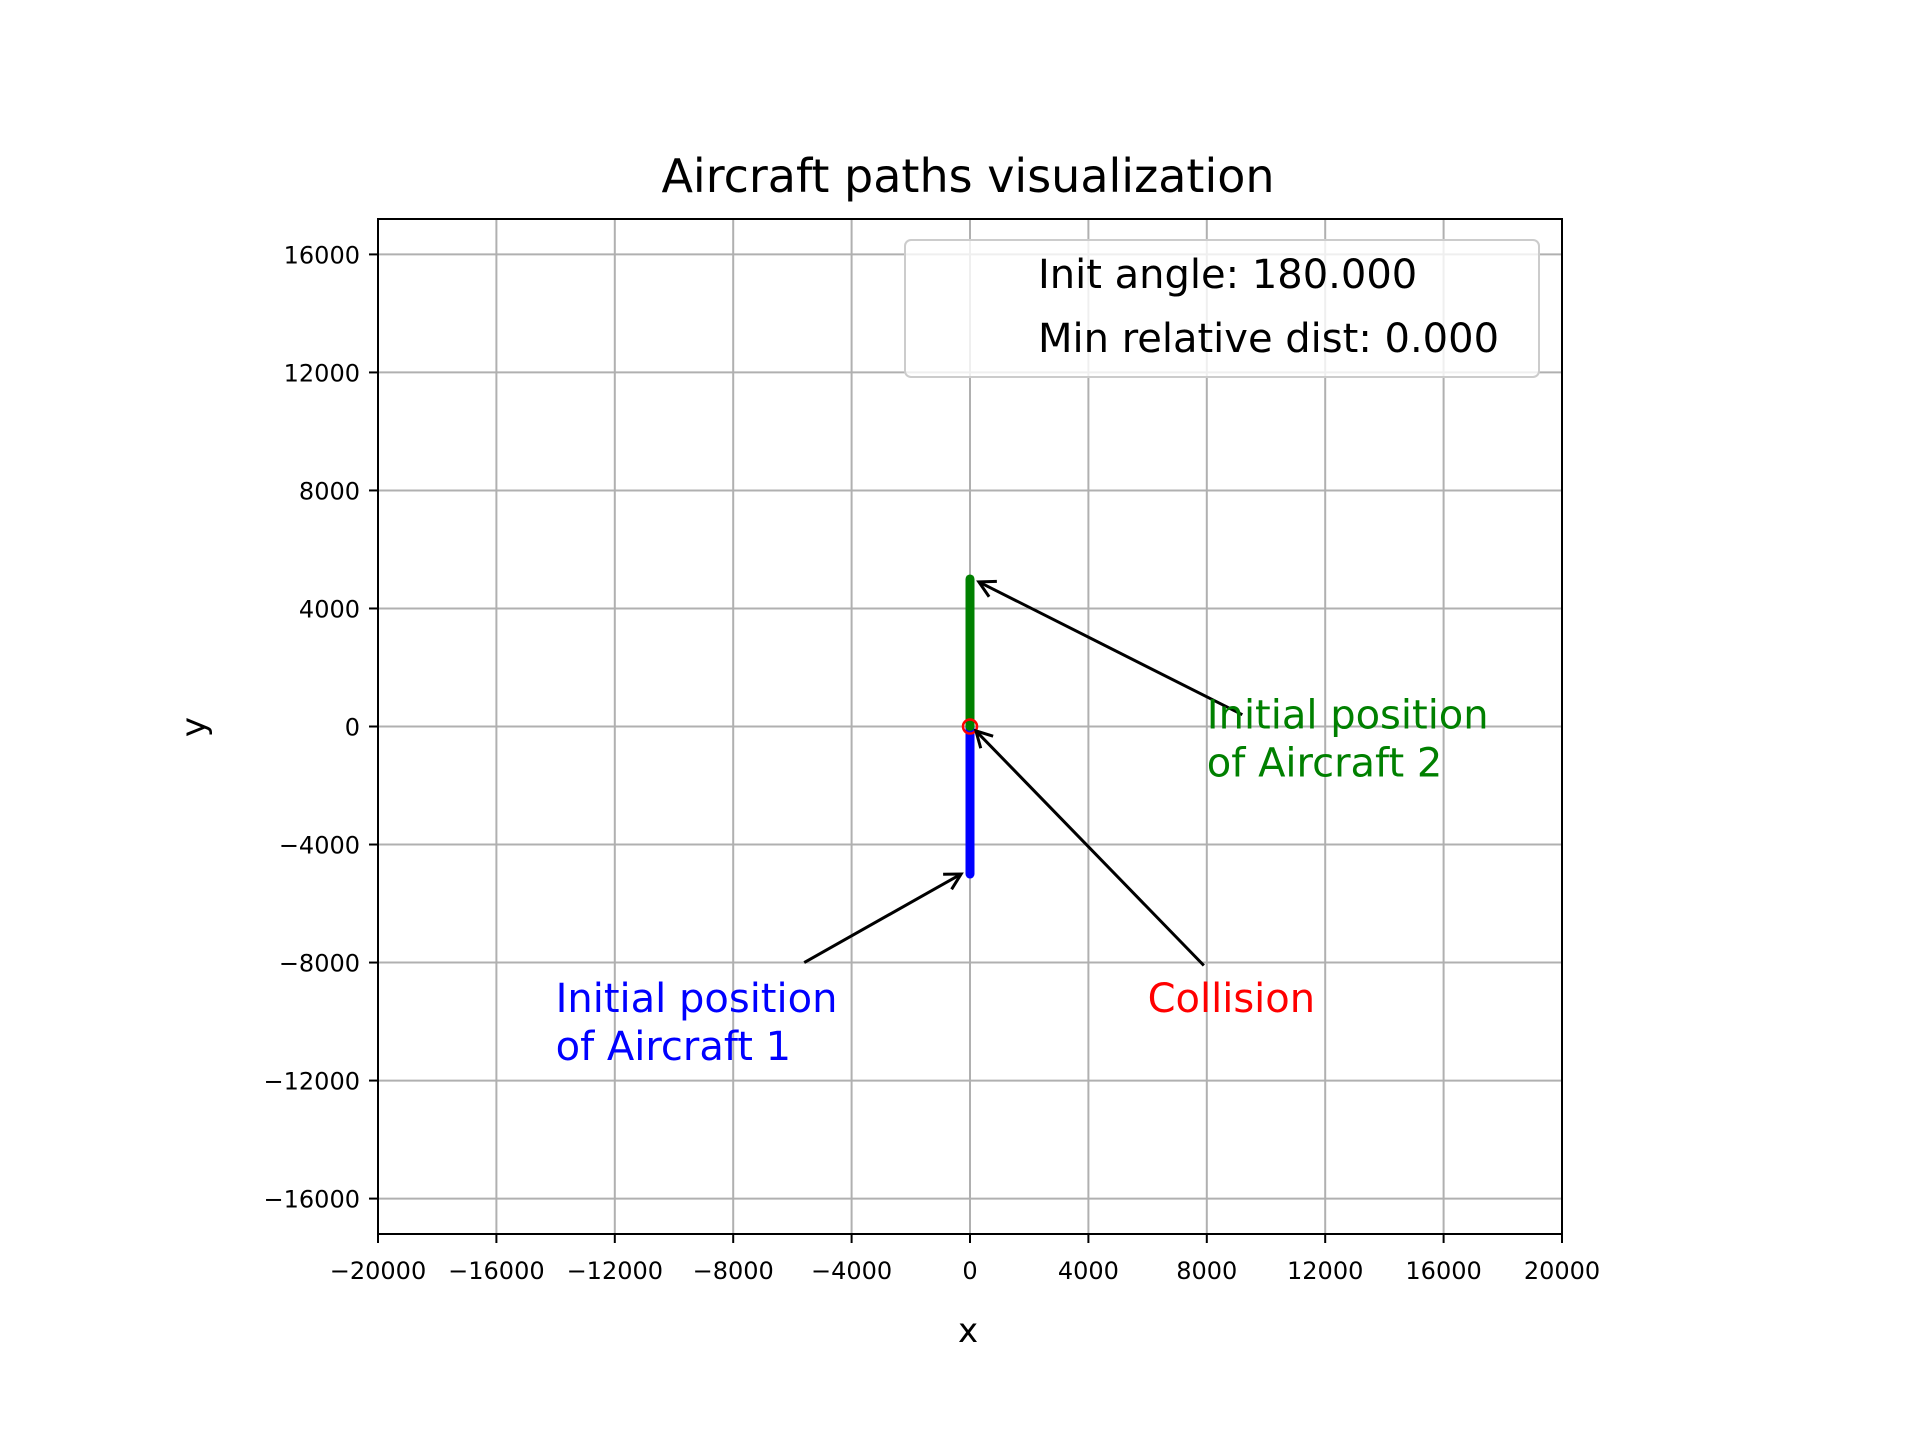 The width and height of the screenshot is (1920, 1440). What do you see at coordinates (851, 1271) in the screenshot?
I see `x-tick-label: −4000` at bounding box center [851, 1271].